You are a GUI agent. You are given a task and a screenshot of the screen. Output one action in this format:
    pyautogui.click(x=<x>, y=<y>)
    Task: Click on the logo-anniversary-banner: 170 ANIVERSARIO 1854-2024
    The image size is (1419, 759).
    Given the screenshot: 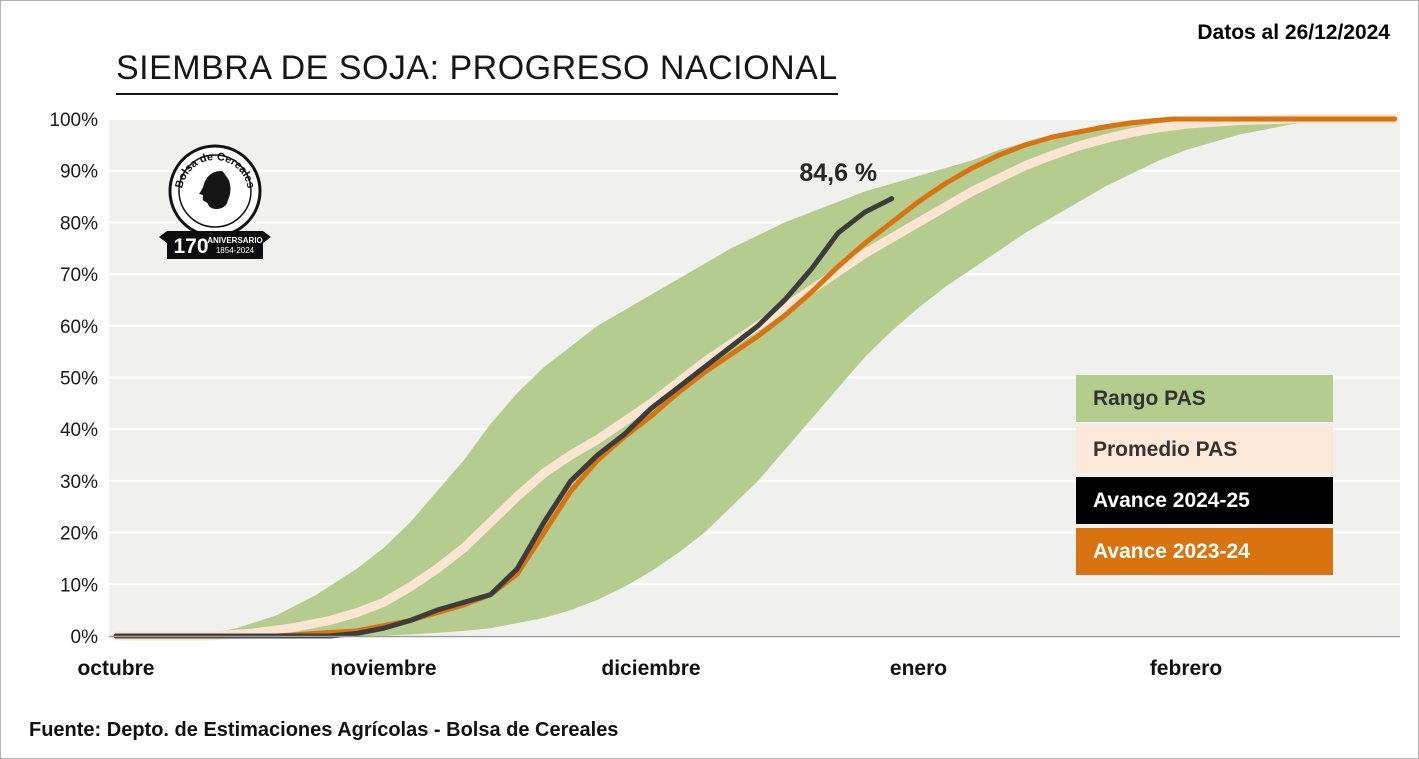 What is the action you would take?
    pyautogui.click(x=215, y=245)
    